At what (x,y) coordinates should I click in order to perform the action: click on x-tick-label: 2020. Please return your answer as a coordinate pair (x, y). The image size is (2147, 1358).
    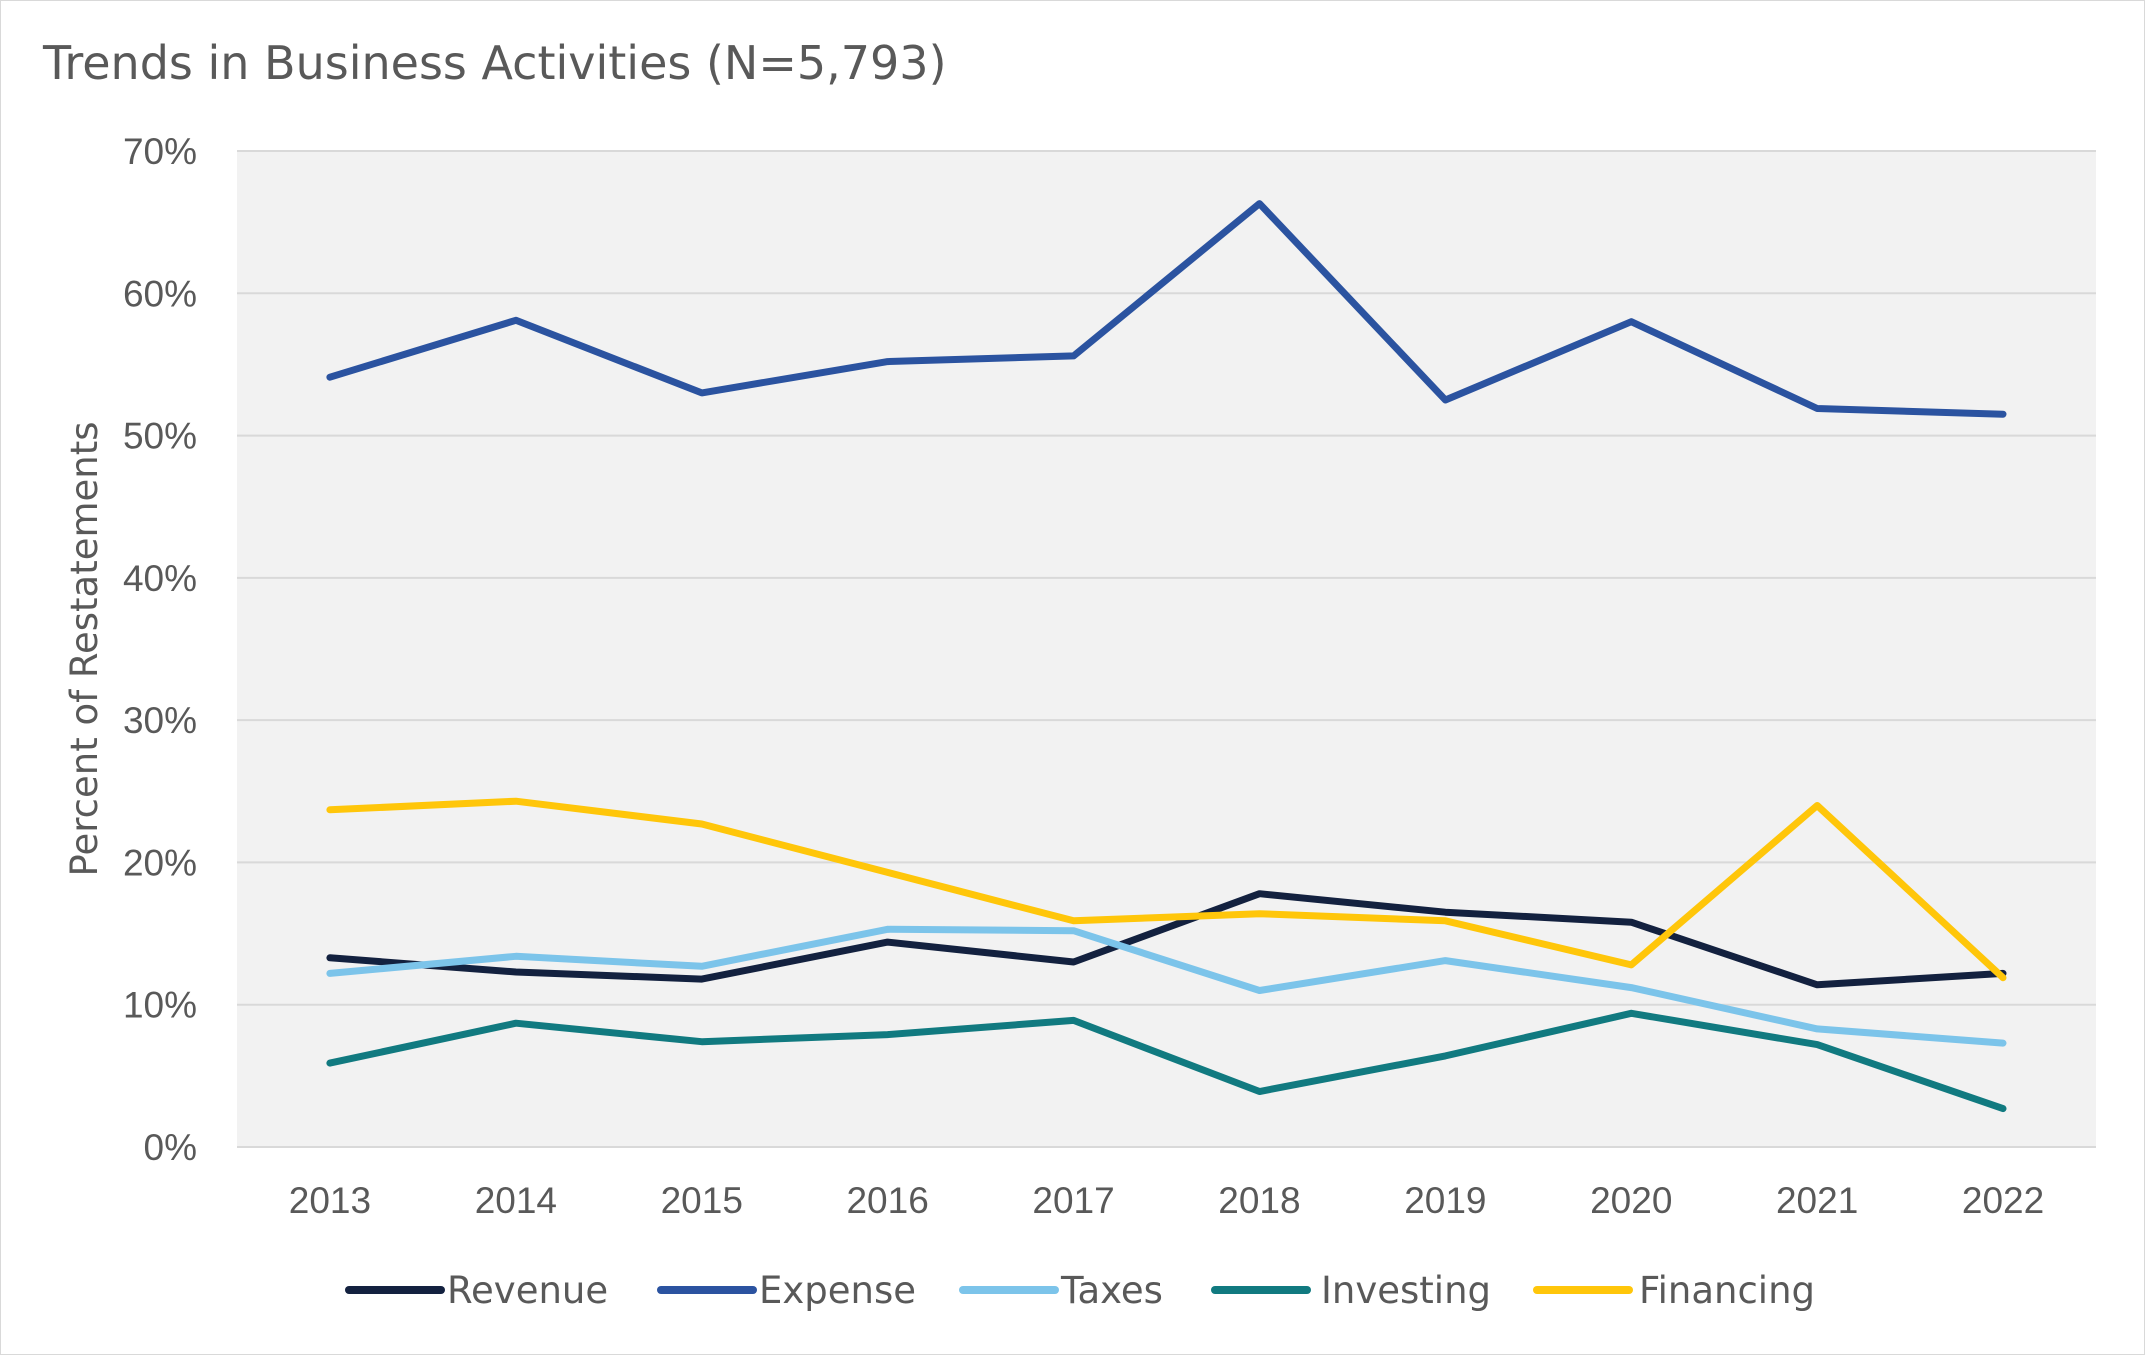
    Looking at the image, I should click on (1631, 1200).